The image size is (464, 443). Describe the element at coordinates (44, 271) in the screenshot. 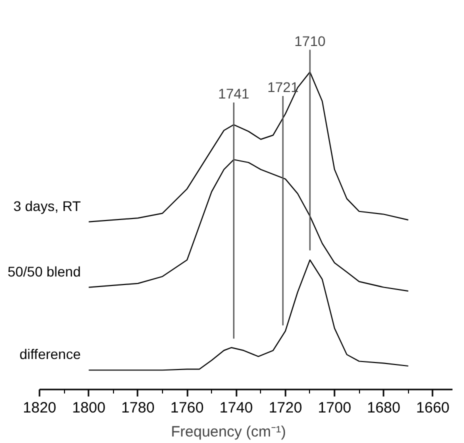

I see `series-label: 50/50 blend` at that location.